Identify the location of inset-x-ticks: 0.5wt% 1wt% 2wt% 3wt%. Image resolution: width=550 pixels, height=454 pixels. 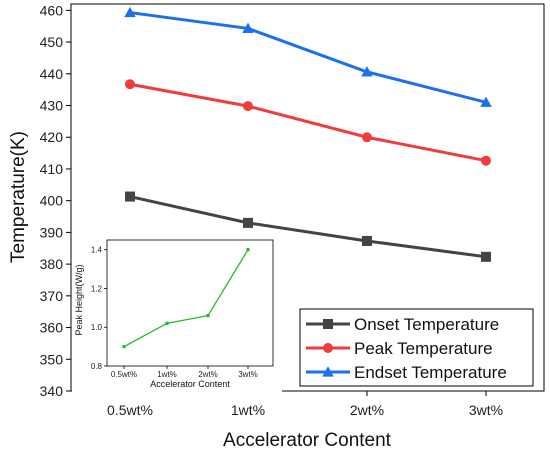
(184, 372).